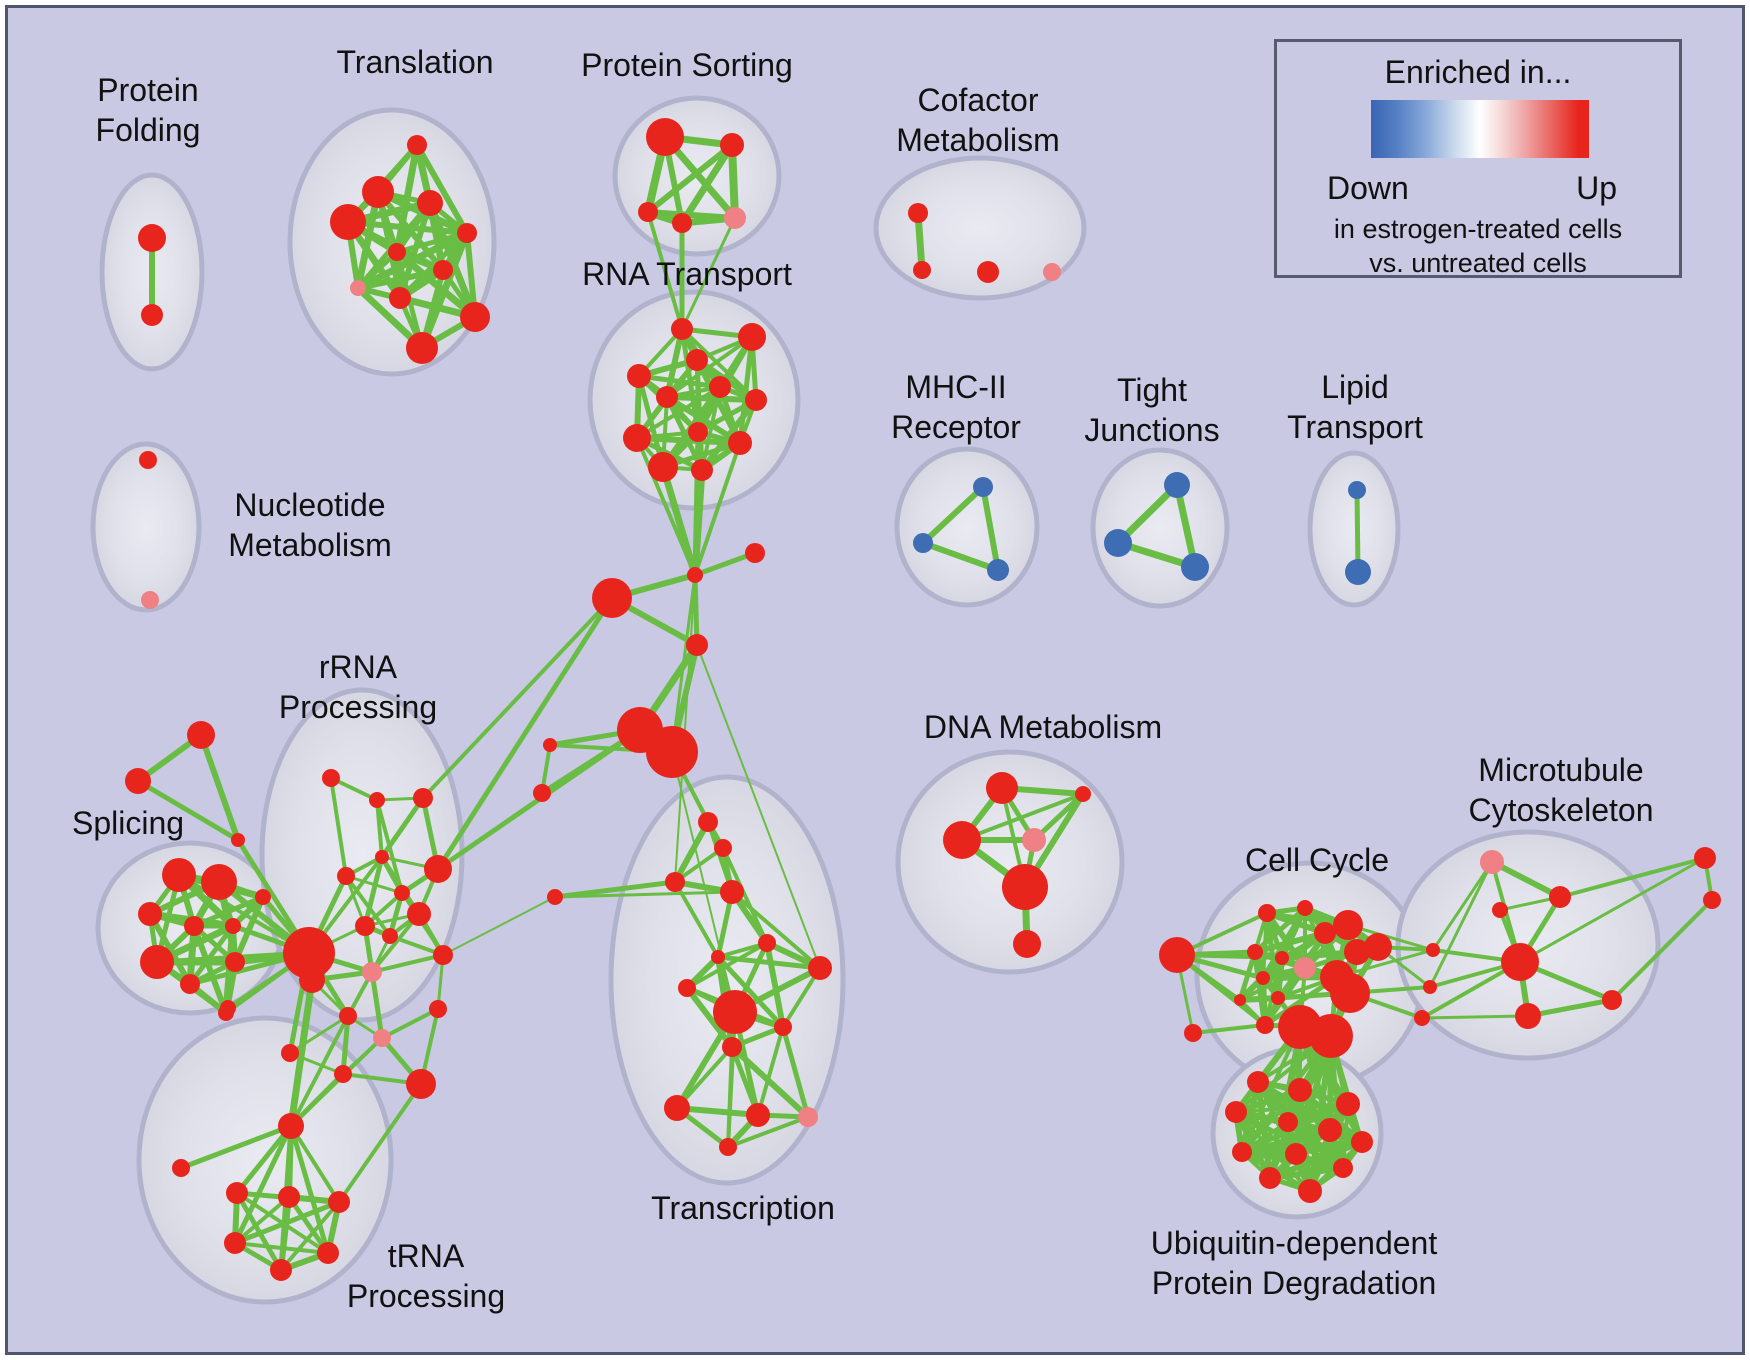 Image resolution: width=1750 pixels, height=1360 pixels. Describe the element at coordinates (1258, 1082) in the screenshot. I see `node-u1` at that location.